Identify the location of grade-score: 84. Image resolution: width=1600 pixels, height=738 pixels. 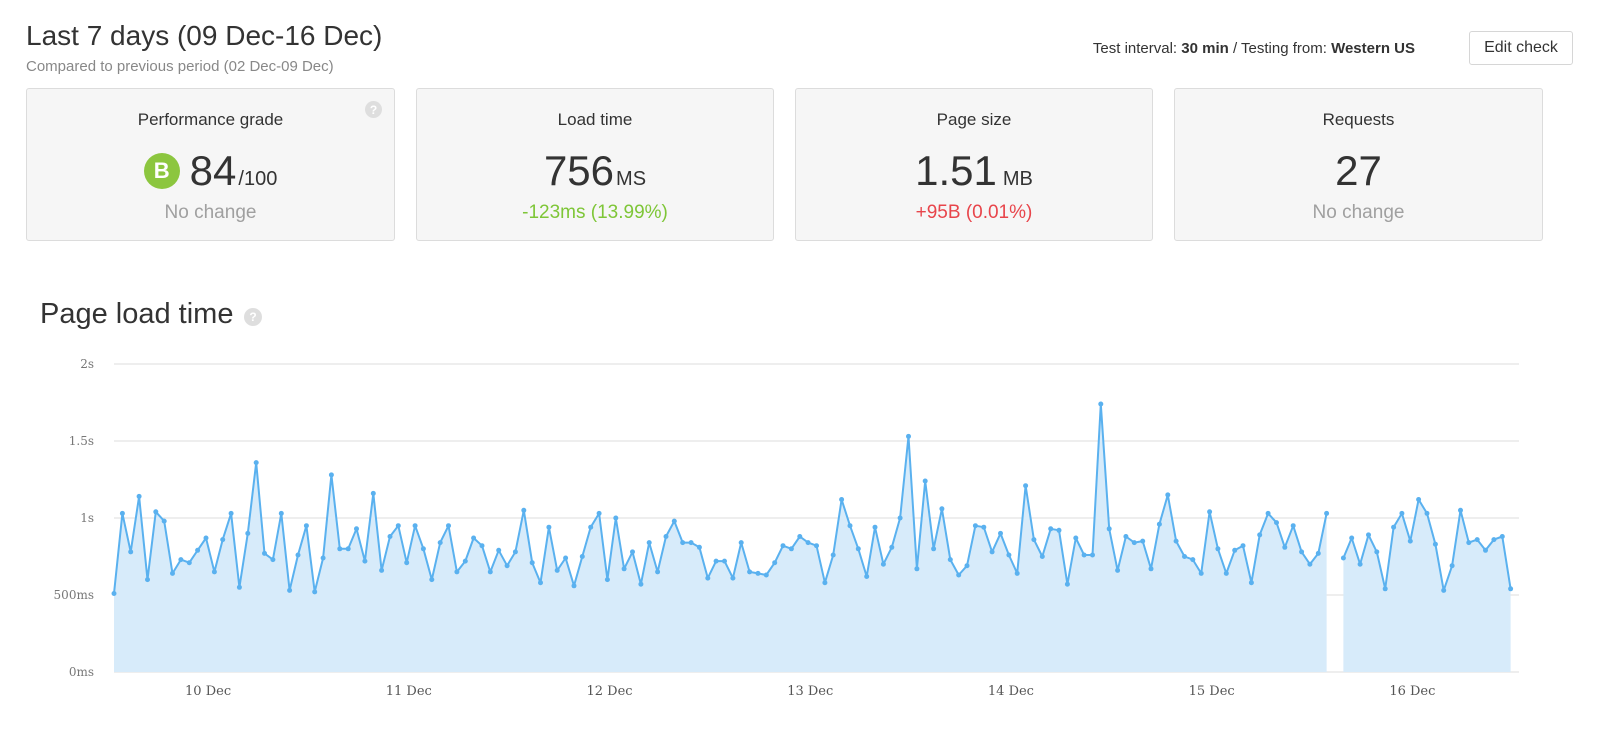
(213, 170).